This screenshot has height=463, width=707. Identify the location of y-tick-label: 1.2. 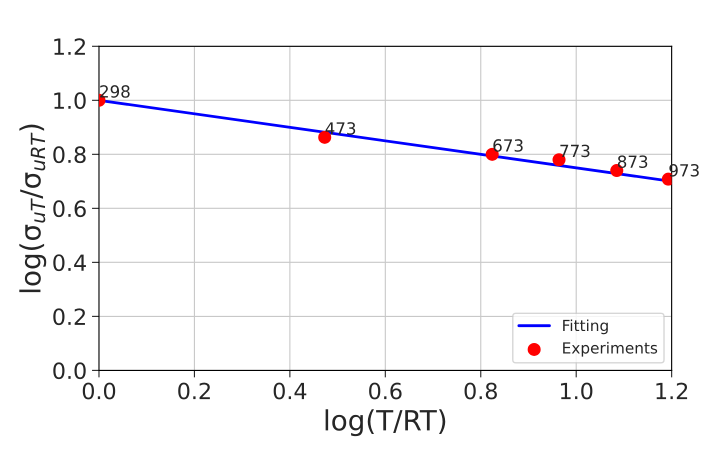
(69, 46).